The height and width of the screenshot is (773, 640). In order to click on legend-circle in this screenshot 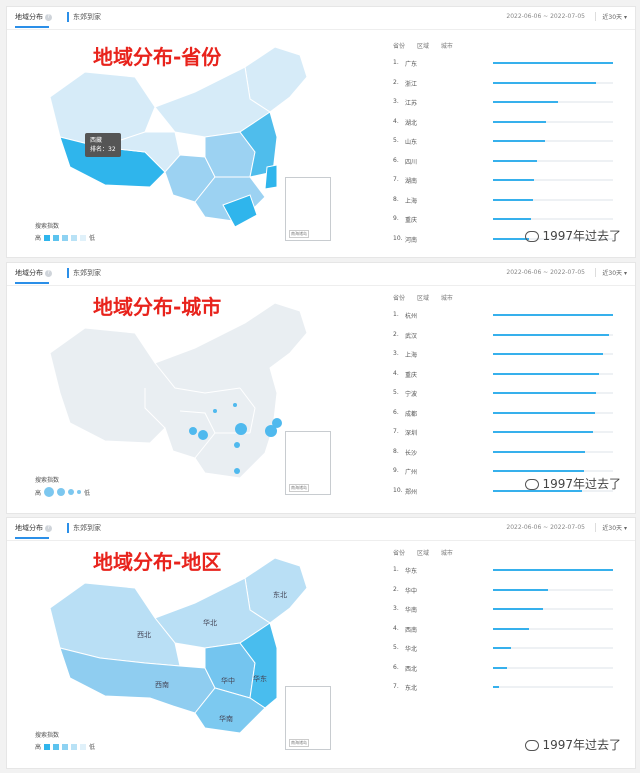, I will do `click(71, 492)`.